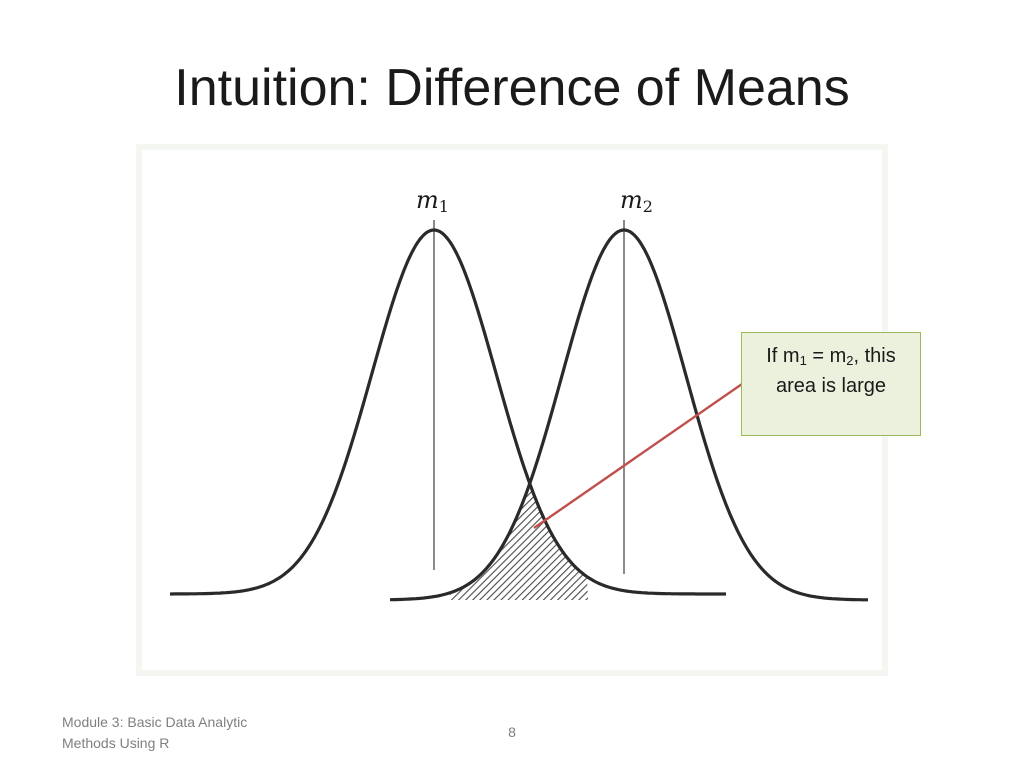 This screenshot has height=768, width=1024. Describe the element at coordinates (850, 360) in the screenshot. I see `callout-subscript-2: 2` at that location.